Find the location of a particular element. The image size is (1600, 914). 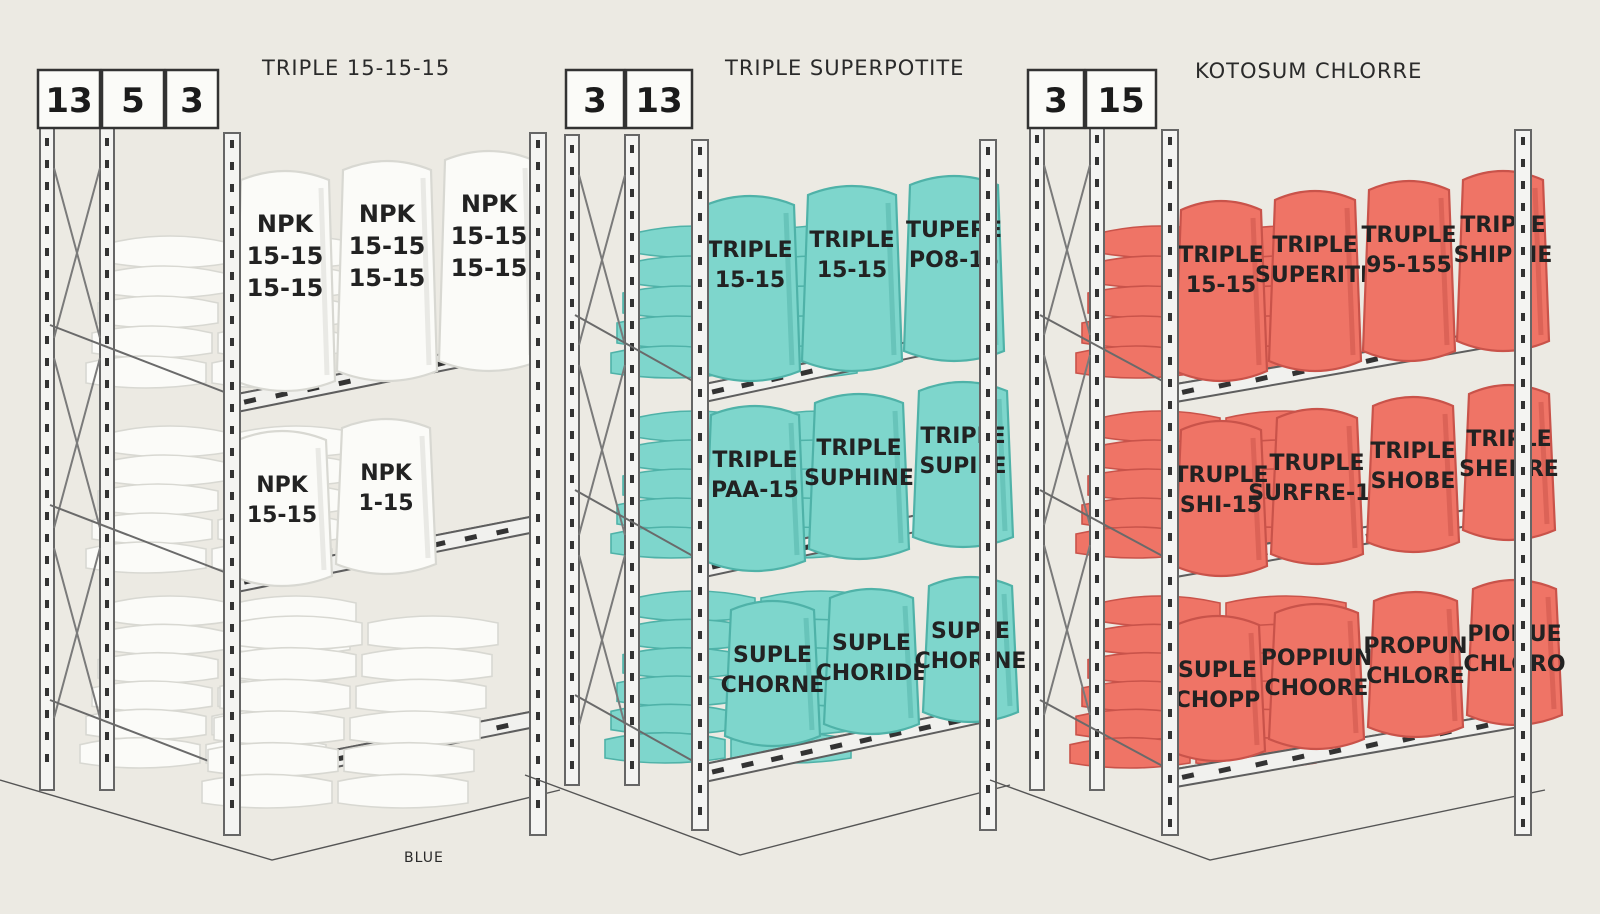

rack-number-text: 15 is located at coordinates (1120, 101).